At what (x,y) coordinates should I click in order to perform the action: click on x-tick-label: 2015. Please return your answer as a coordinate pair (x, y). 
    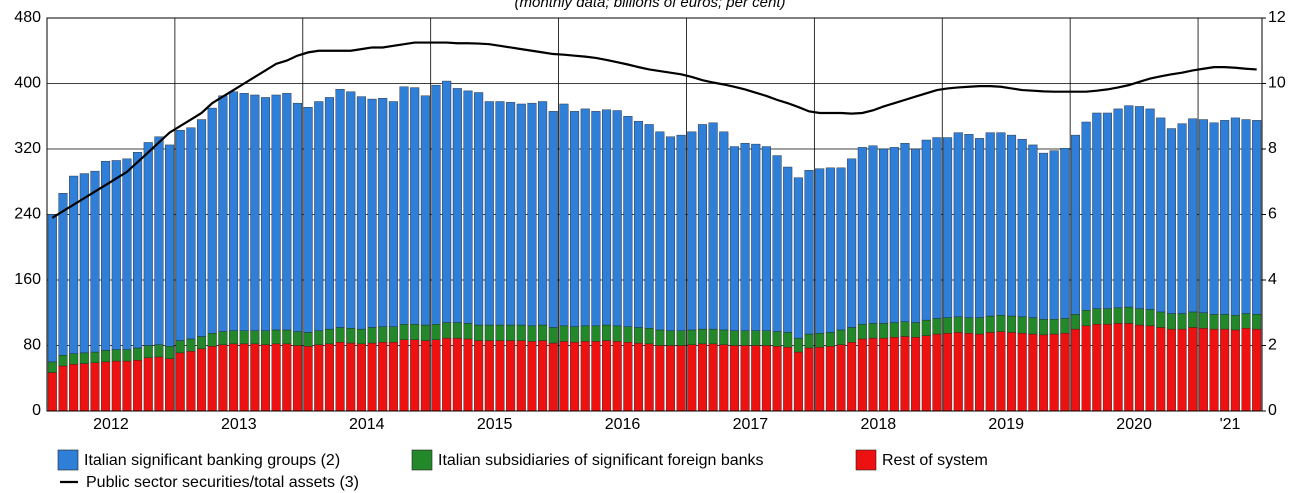
    Looking at the image, I should click on (495, 424).